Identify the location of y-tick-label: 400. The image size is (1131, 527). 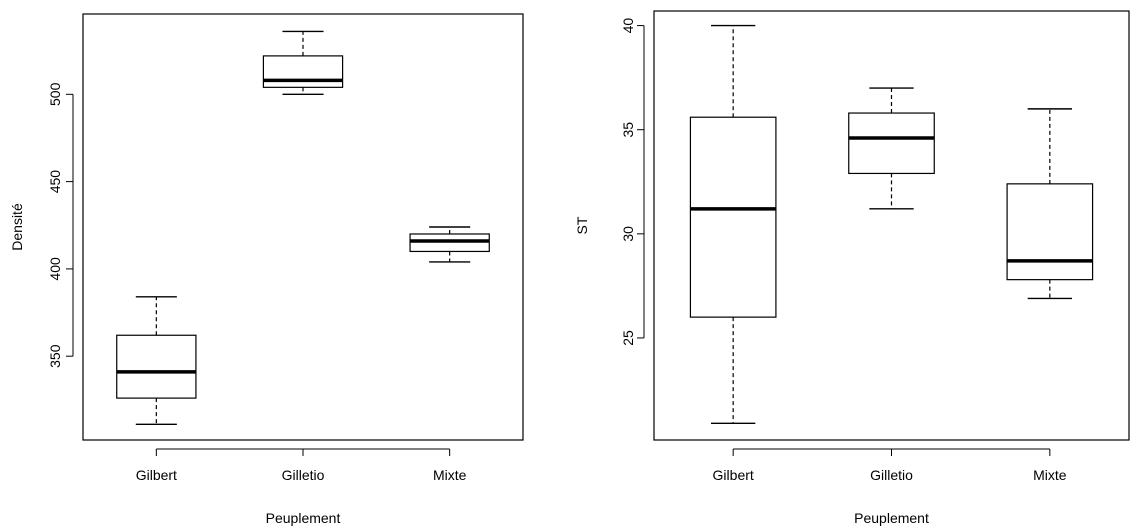
(55, 269).